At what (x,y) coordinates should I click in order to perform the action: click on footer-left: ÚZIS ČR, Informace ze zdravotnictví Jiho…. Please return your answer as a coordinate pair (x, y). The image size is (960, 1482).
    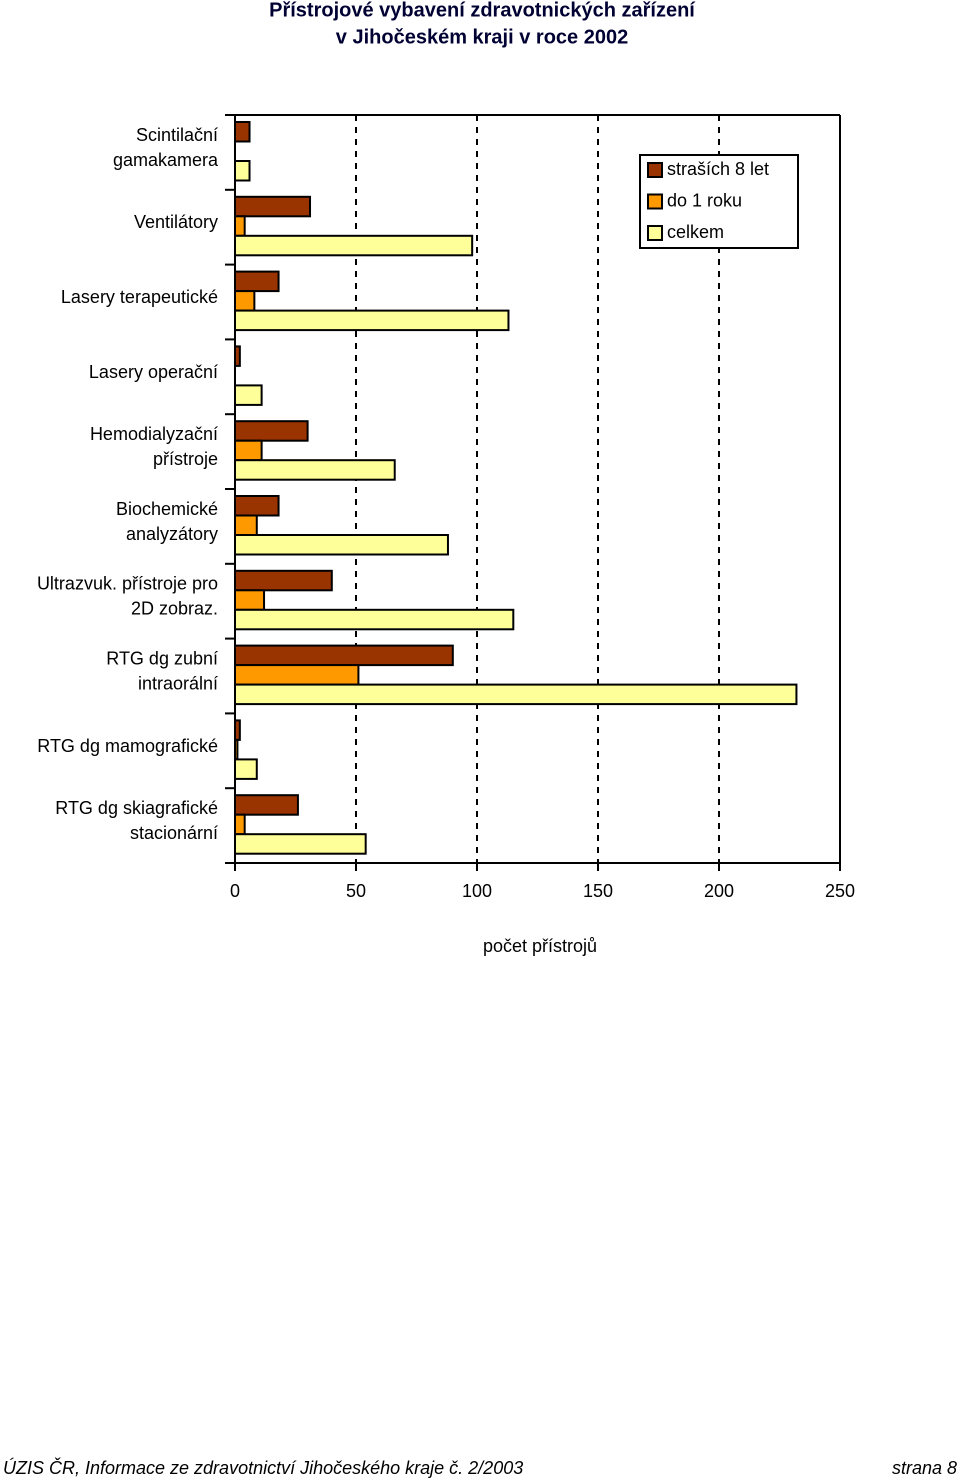
    Looking at the image, I should click on (263, 1467).